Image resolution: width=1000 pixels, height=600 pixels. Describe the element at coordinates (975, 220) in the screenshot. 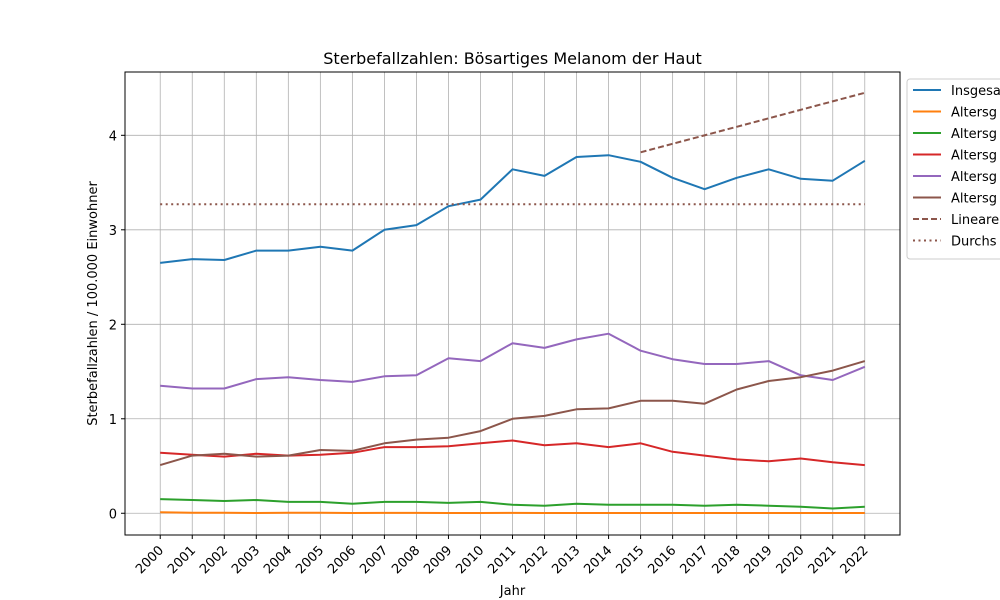

I see `legend-label: Lineare` at that location.